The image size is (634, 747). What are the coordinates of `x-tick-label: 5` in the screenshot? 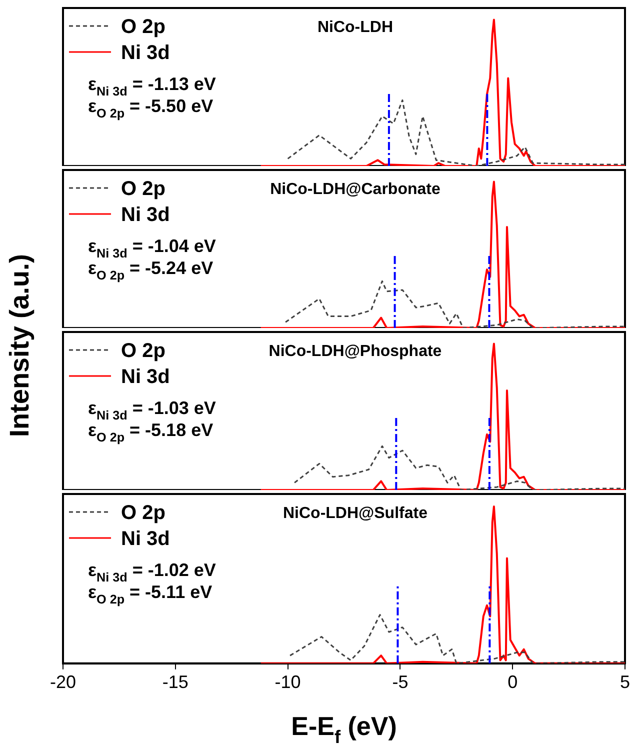 It's located at (625, 682).